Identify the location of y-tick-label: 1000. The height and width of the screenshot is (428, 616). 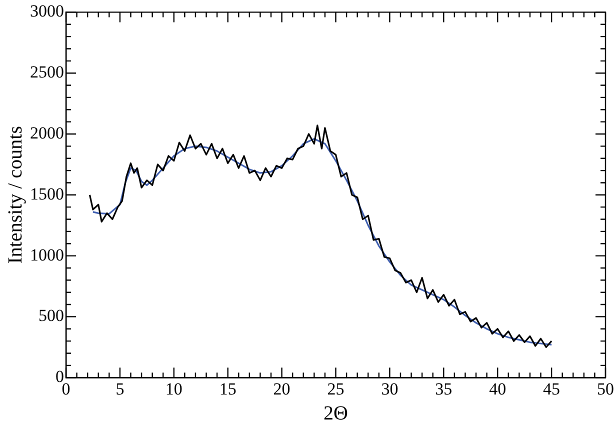
(47, 254).